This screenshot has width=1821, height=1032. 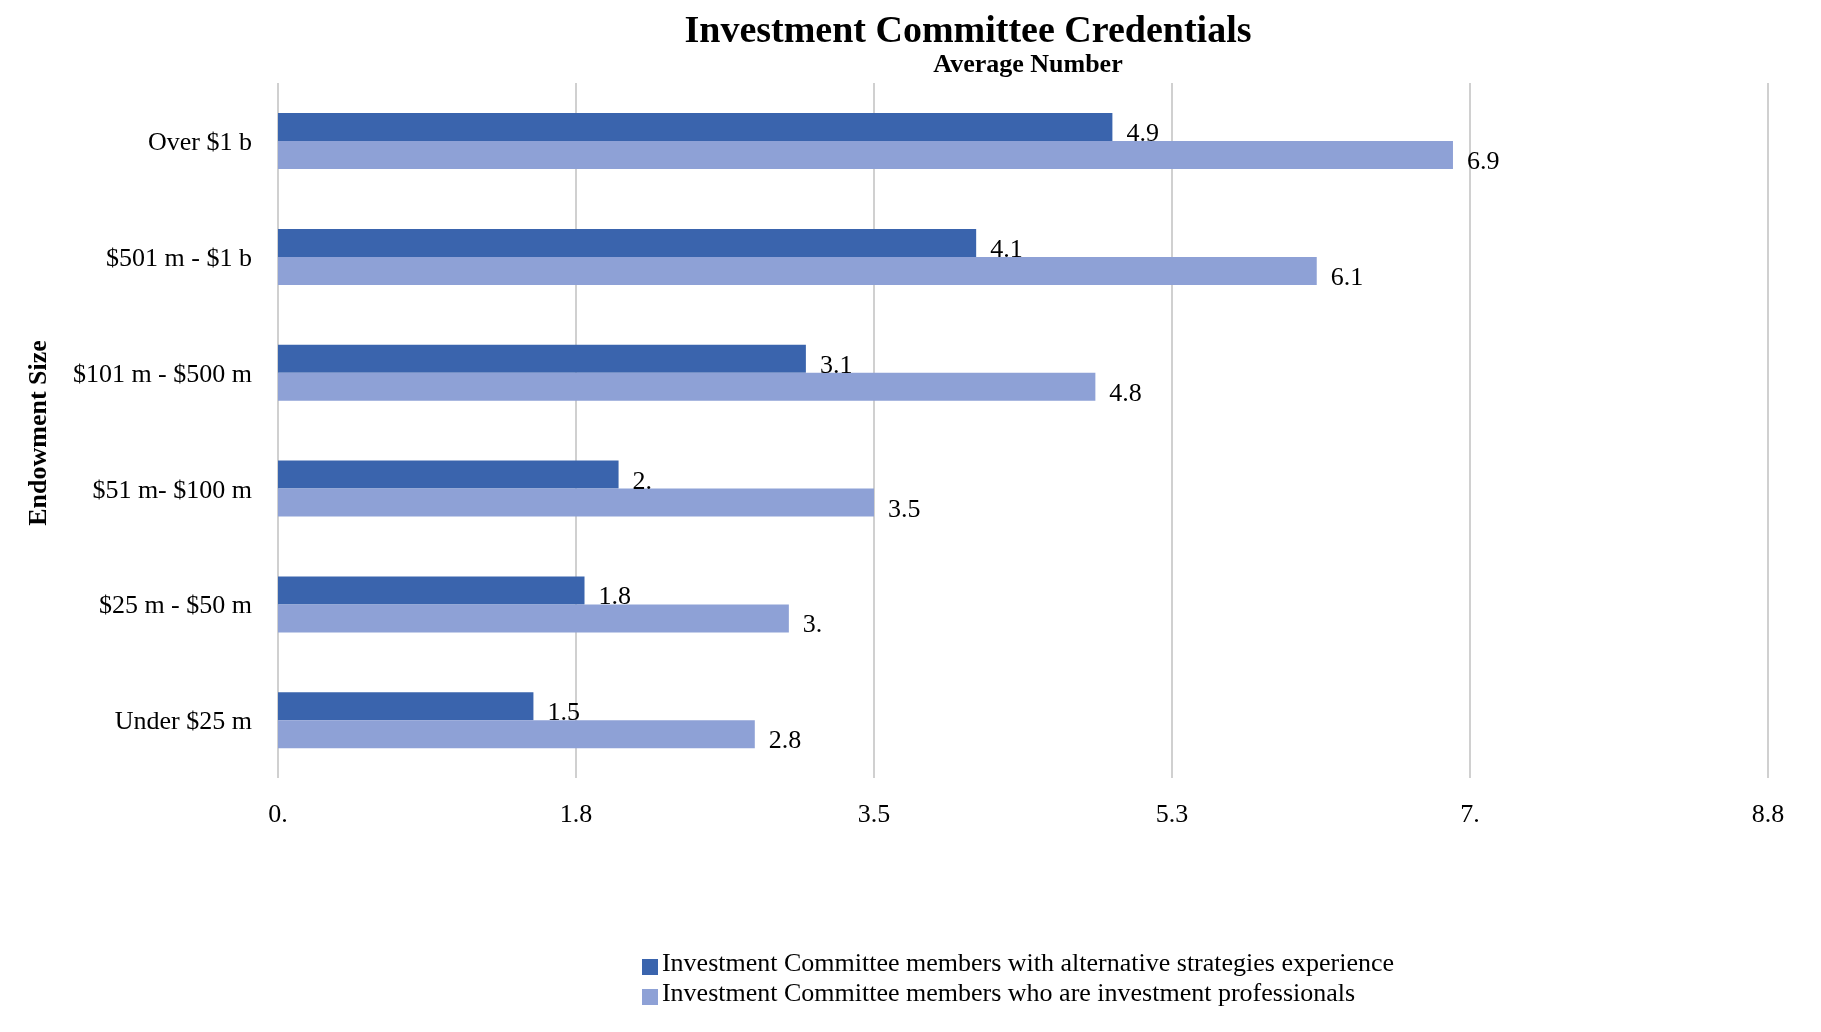 I want to click on data-label: 6.9, so click(x=1483, y=161).